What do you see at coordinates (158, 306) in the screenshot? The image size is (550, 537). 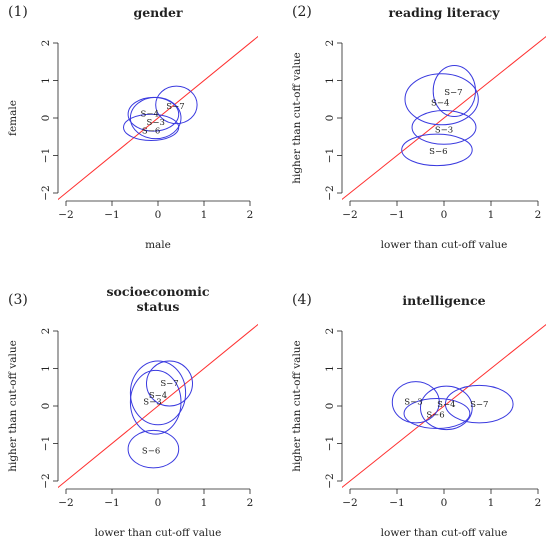 I see `chart-title-line2: status` at bounding box center [158, 306].